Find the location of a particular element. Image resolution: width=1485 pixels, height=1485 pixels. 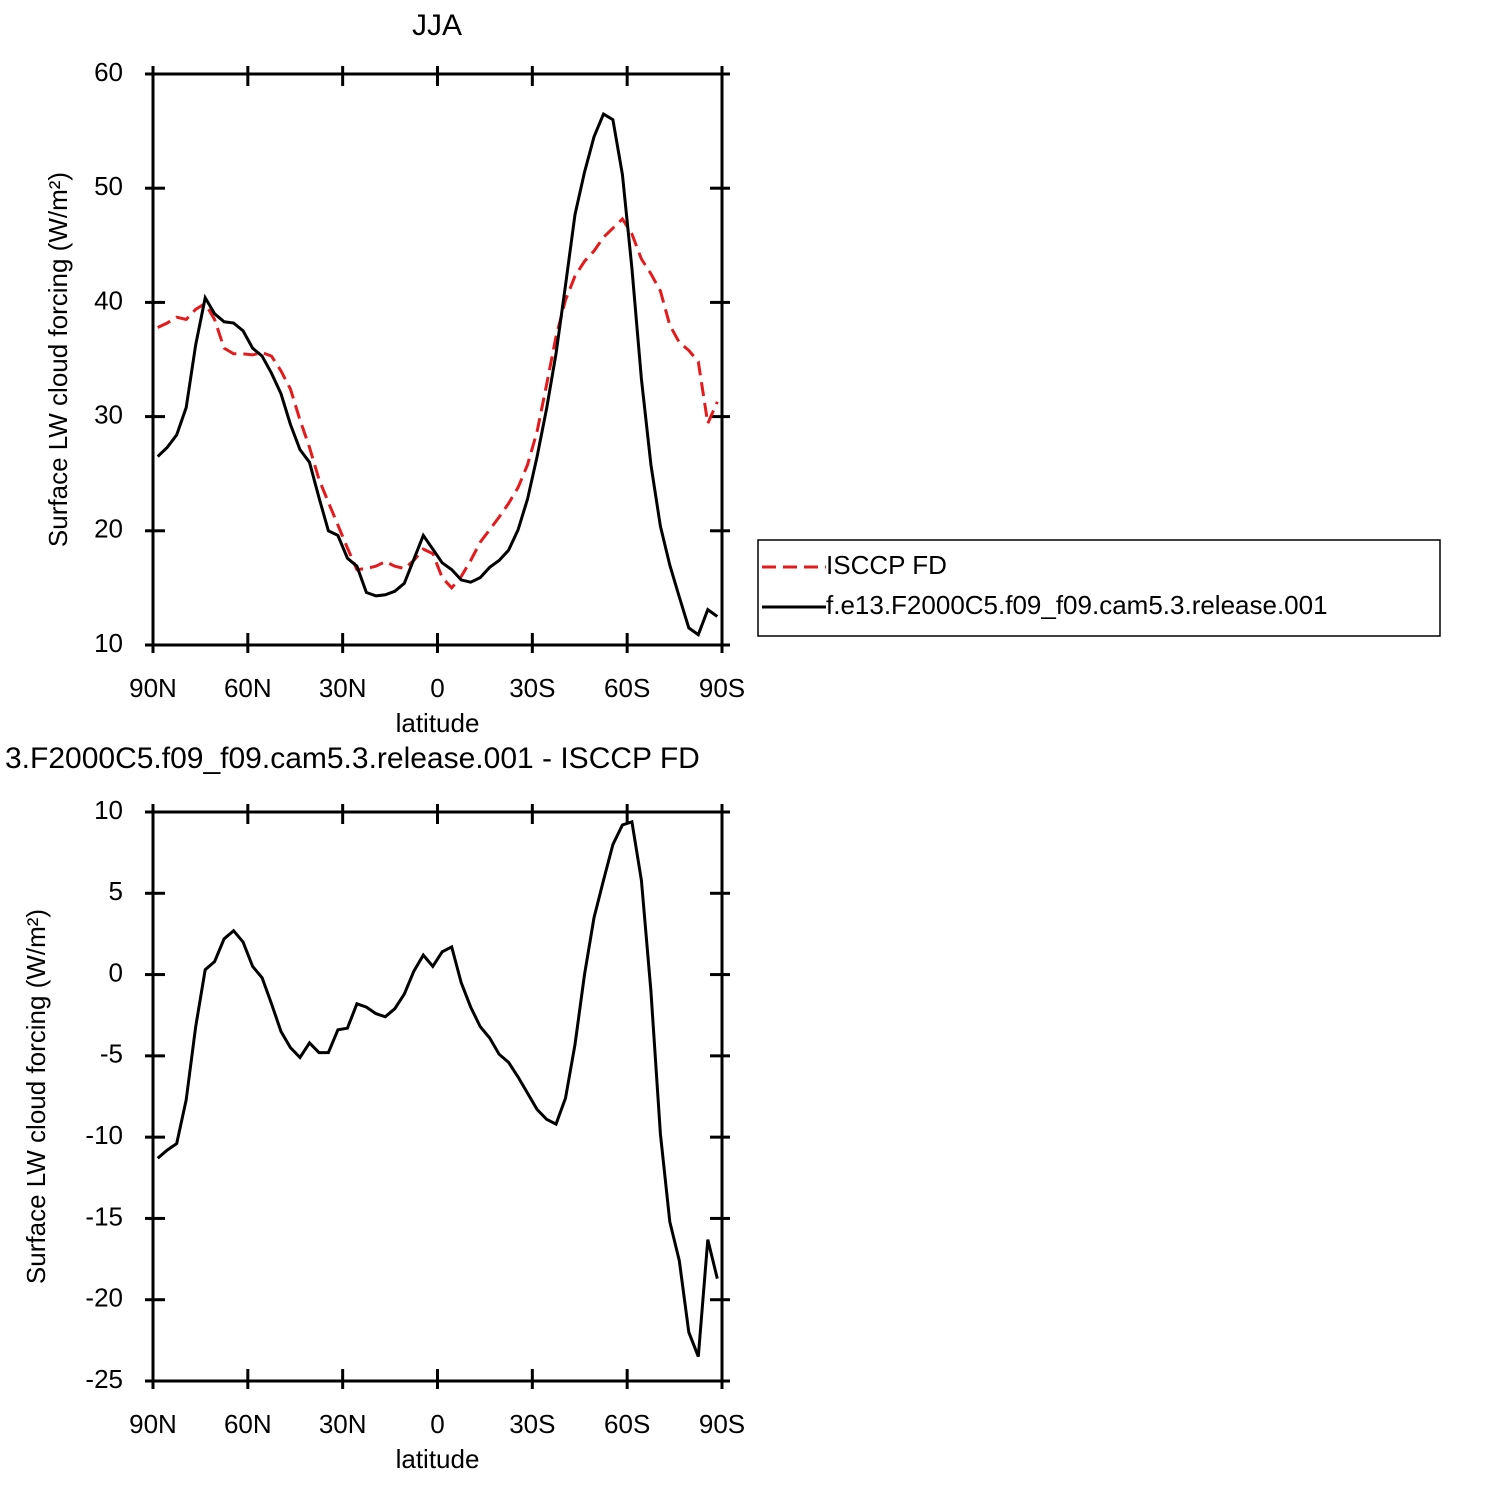

y-tick-label: 50 is located at coordinates (108, 186).